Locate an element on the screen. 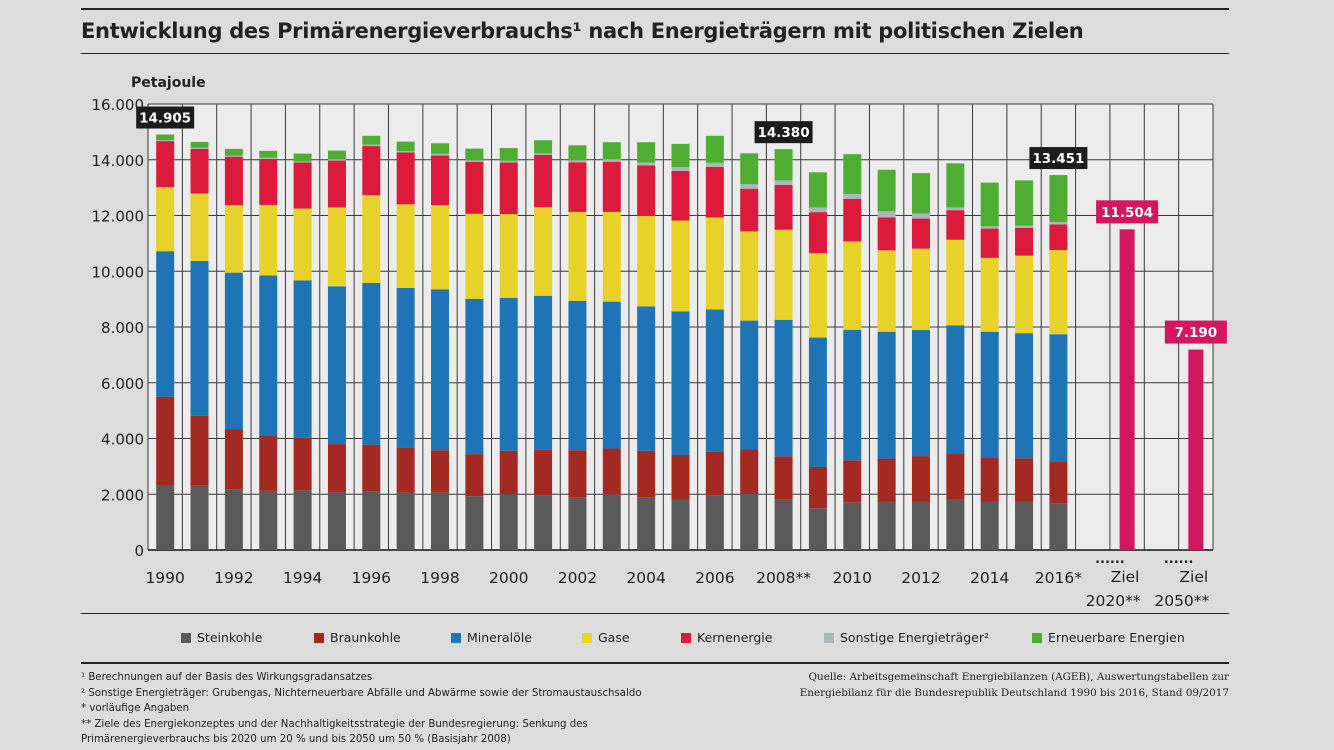 This screenshot has width=1334, height=750. footnote-3: * vorläufige Angaben is located at coordinates (135, 708).